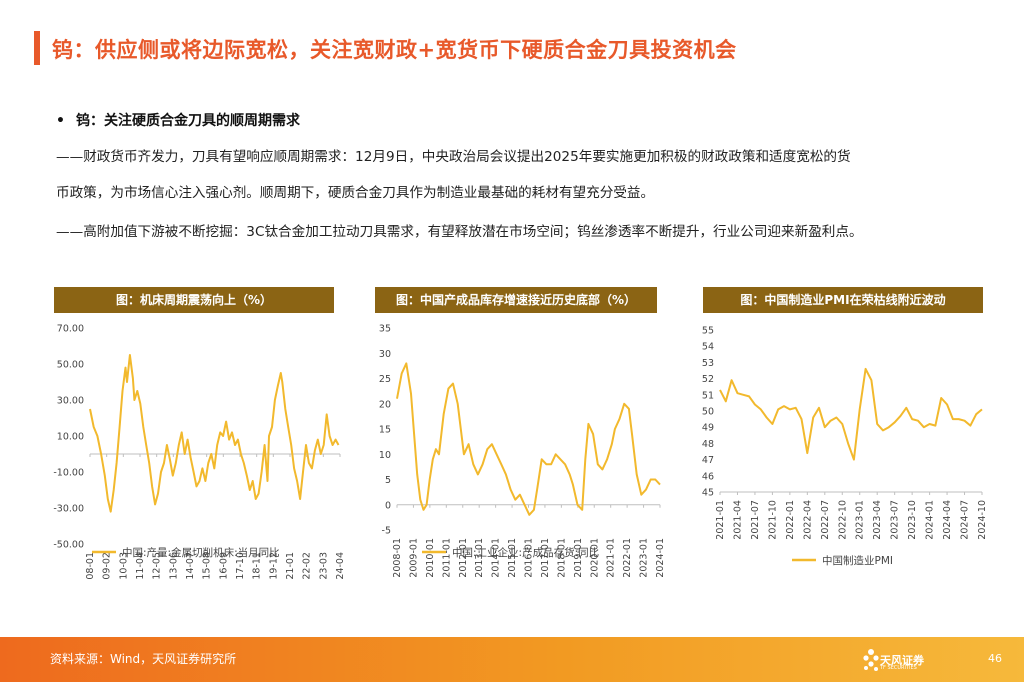 The width and height of the screenshot is (1024, 682). What do you see at coordinates (708, 363) in the screenshot?
I see `y-tick-label: 53` at bounding box center [708, 363].